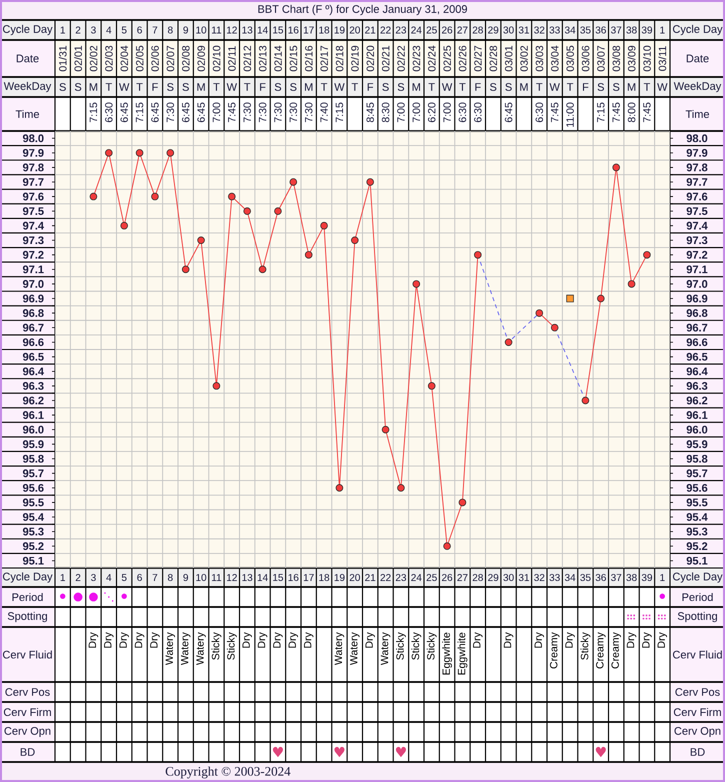 The image size is (725, 782). Describe the element at coordinates (662, 58) in the screenshot. I see `text: 03/11` at that location.